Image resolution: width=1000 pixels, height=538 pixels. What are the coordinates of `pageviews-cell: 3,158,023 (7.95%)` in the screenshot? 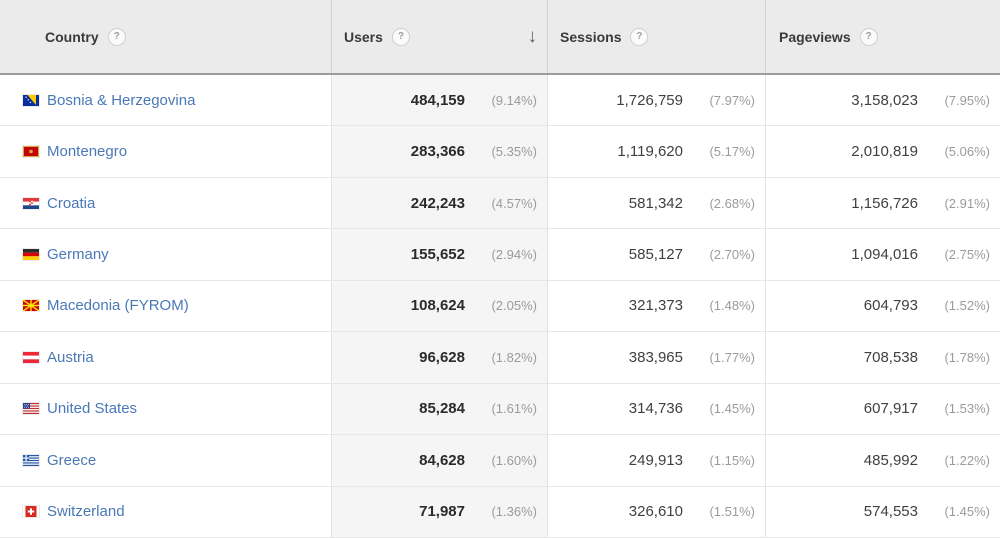 It's located at (882, 100).